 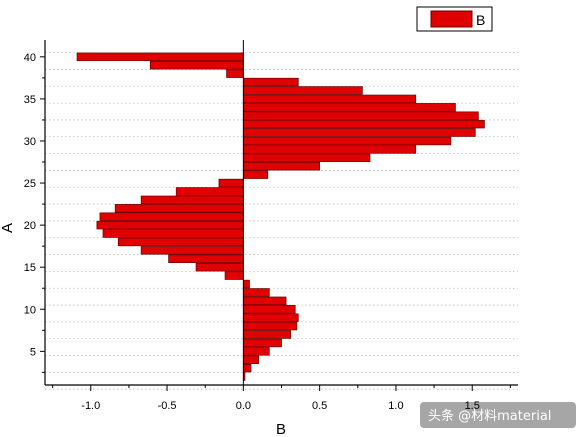 I want to click on watermark: 头条 @材料material, so click(x=498, y=415).